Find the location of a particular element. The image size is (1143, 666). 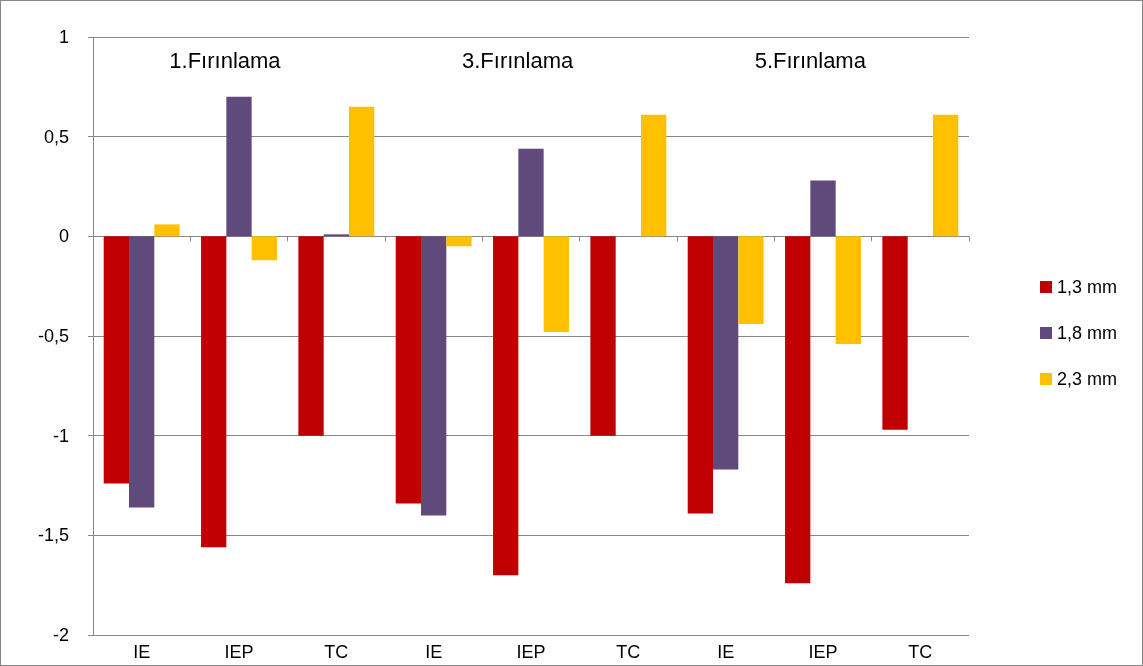

y-tick-label: 0 is located at coordinates (63, 236).